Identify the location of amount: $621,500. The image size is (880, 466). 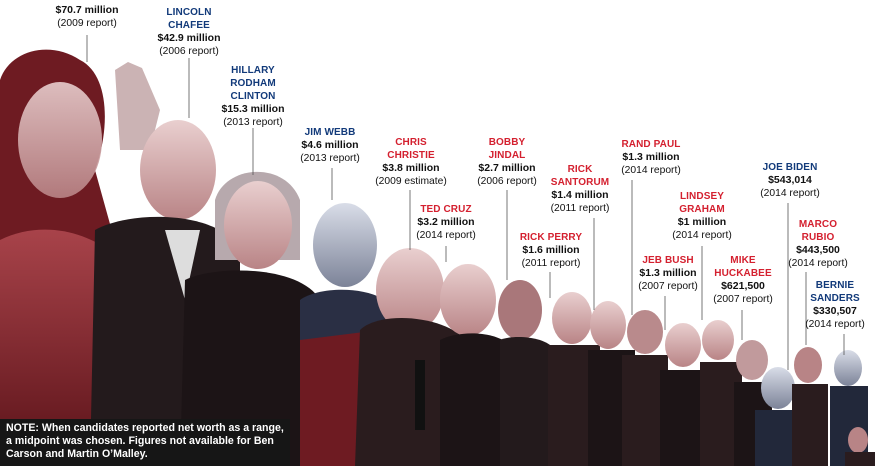
(743, 286).